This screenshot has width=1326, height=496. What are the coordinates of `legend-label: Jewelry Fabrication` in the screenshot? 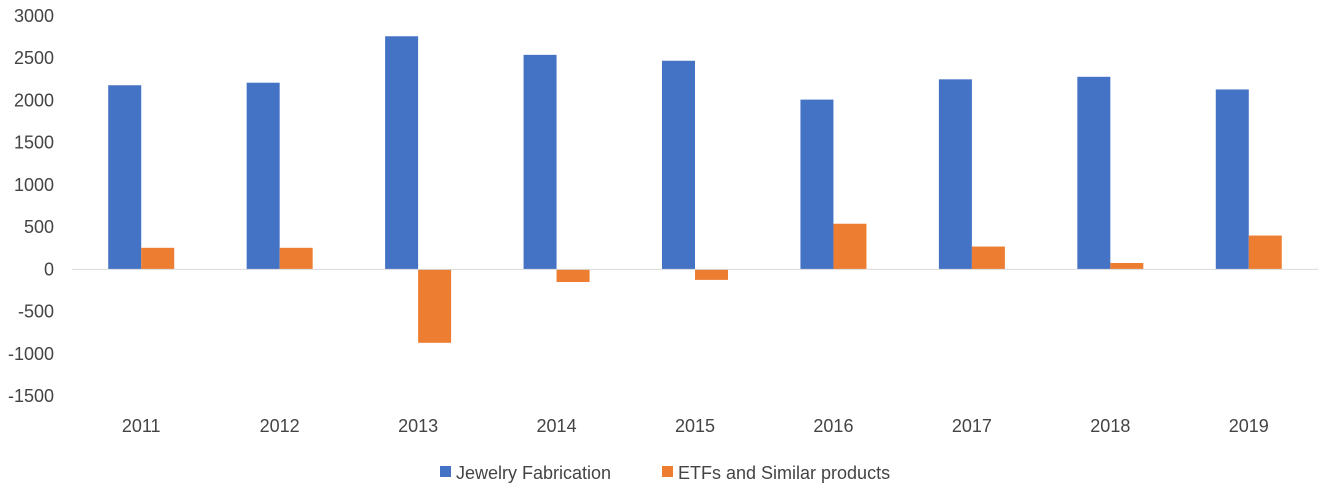 It's located at (533, 473).